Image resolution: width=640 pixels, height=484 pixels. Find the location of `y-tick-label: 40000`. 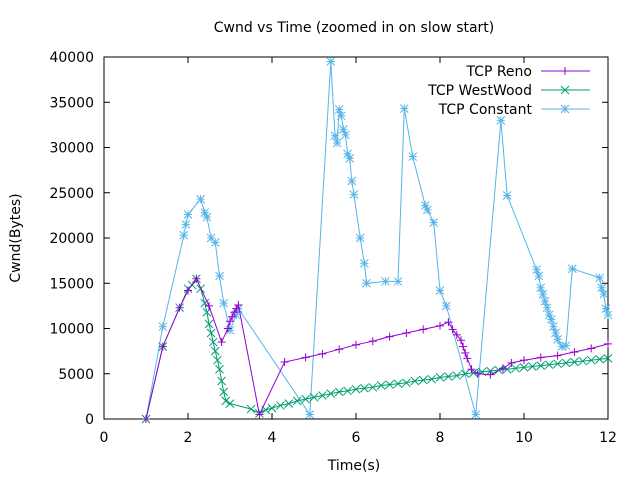

y-tick-label: 40000 is located at coordinates (71, 58).